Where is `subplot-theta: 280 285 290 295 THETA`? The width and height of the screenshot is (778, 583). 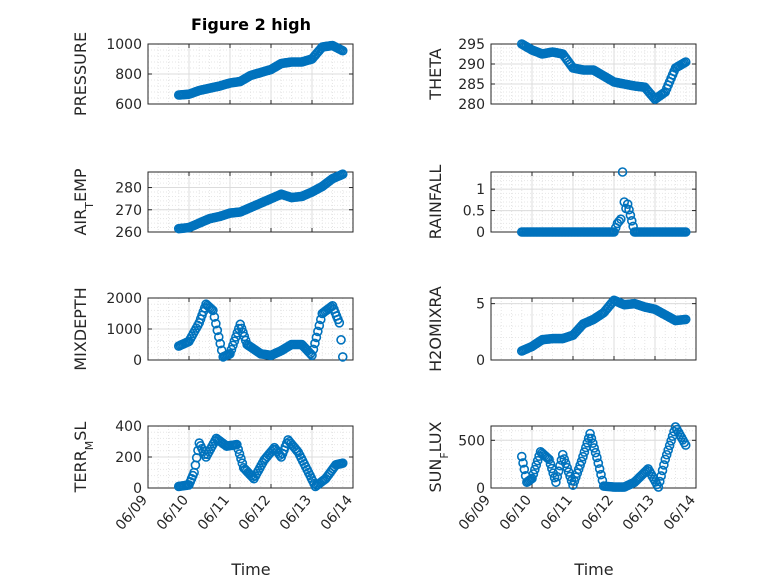
subplot-theta: 280 285 290 295 THETA is located at coordinates (561, 75).